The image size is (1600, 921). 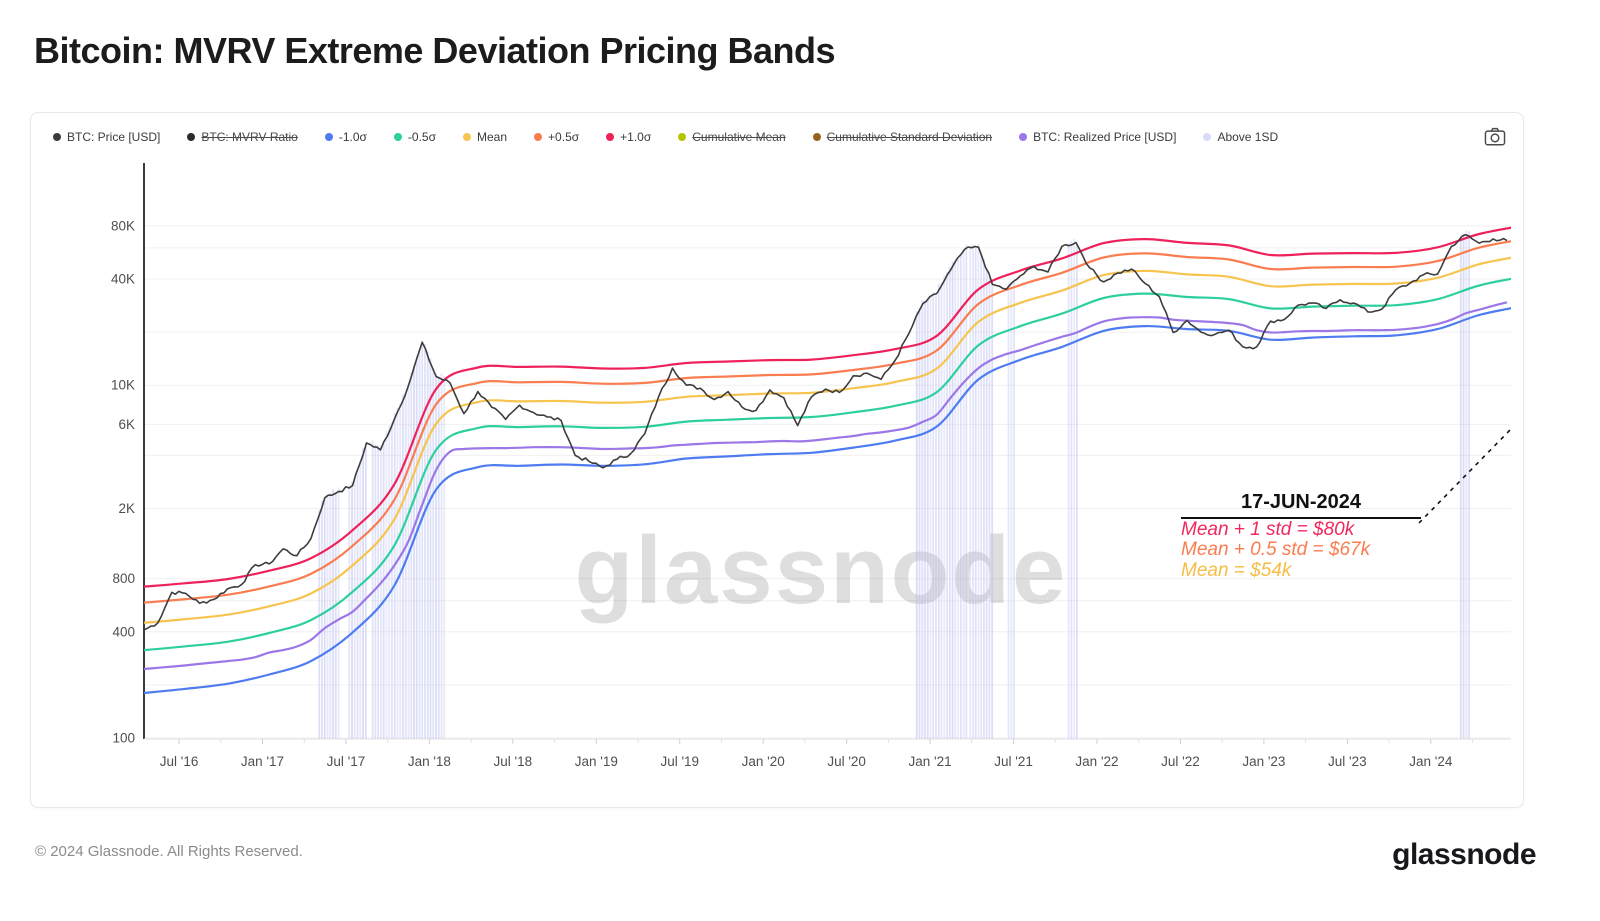 I want to click on legend-label: BTC: Realized Price [USD], so click(x=1105, y=137).